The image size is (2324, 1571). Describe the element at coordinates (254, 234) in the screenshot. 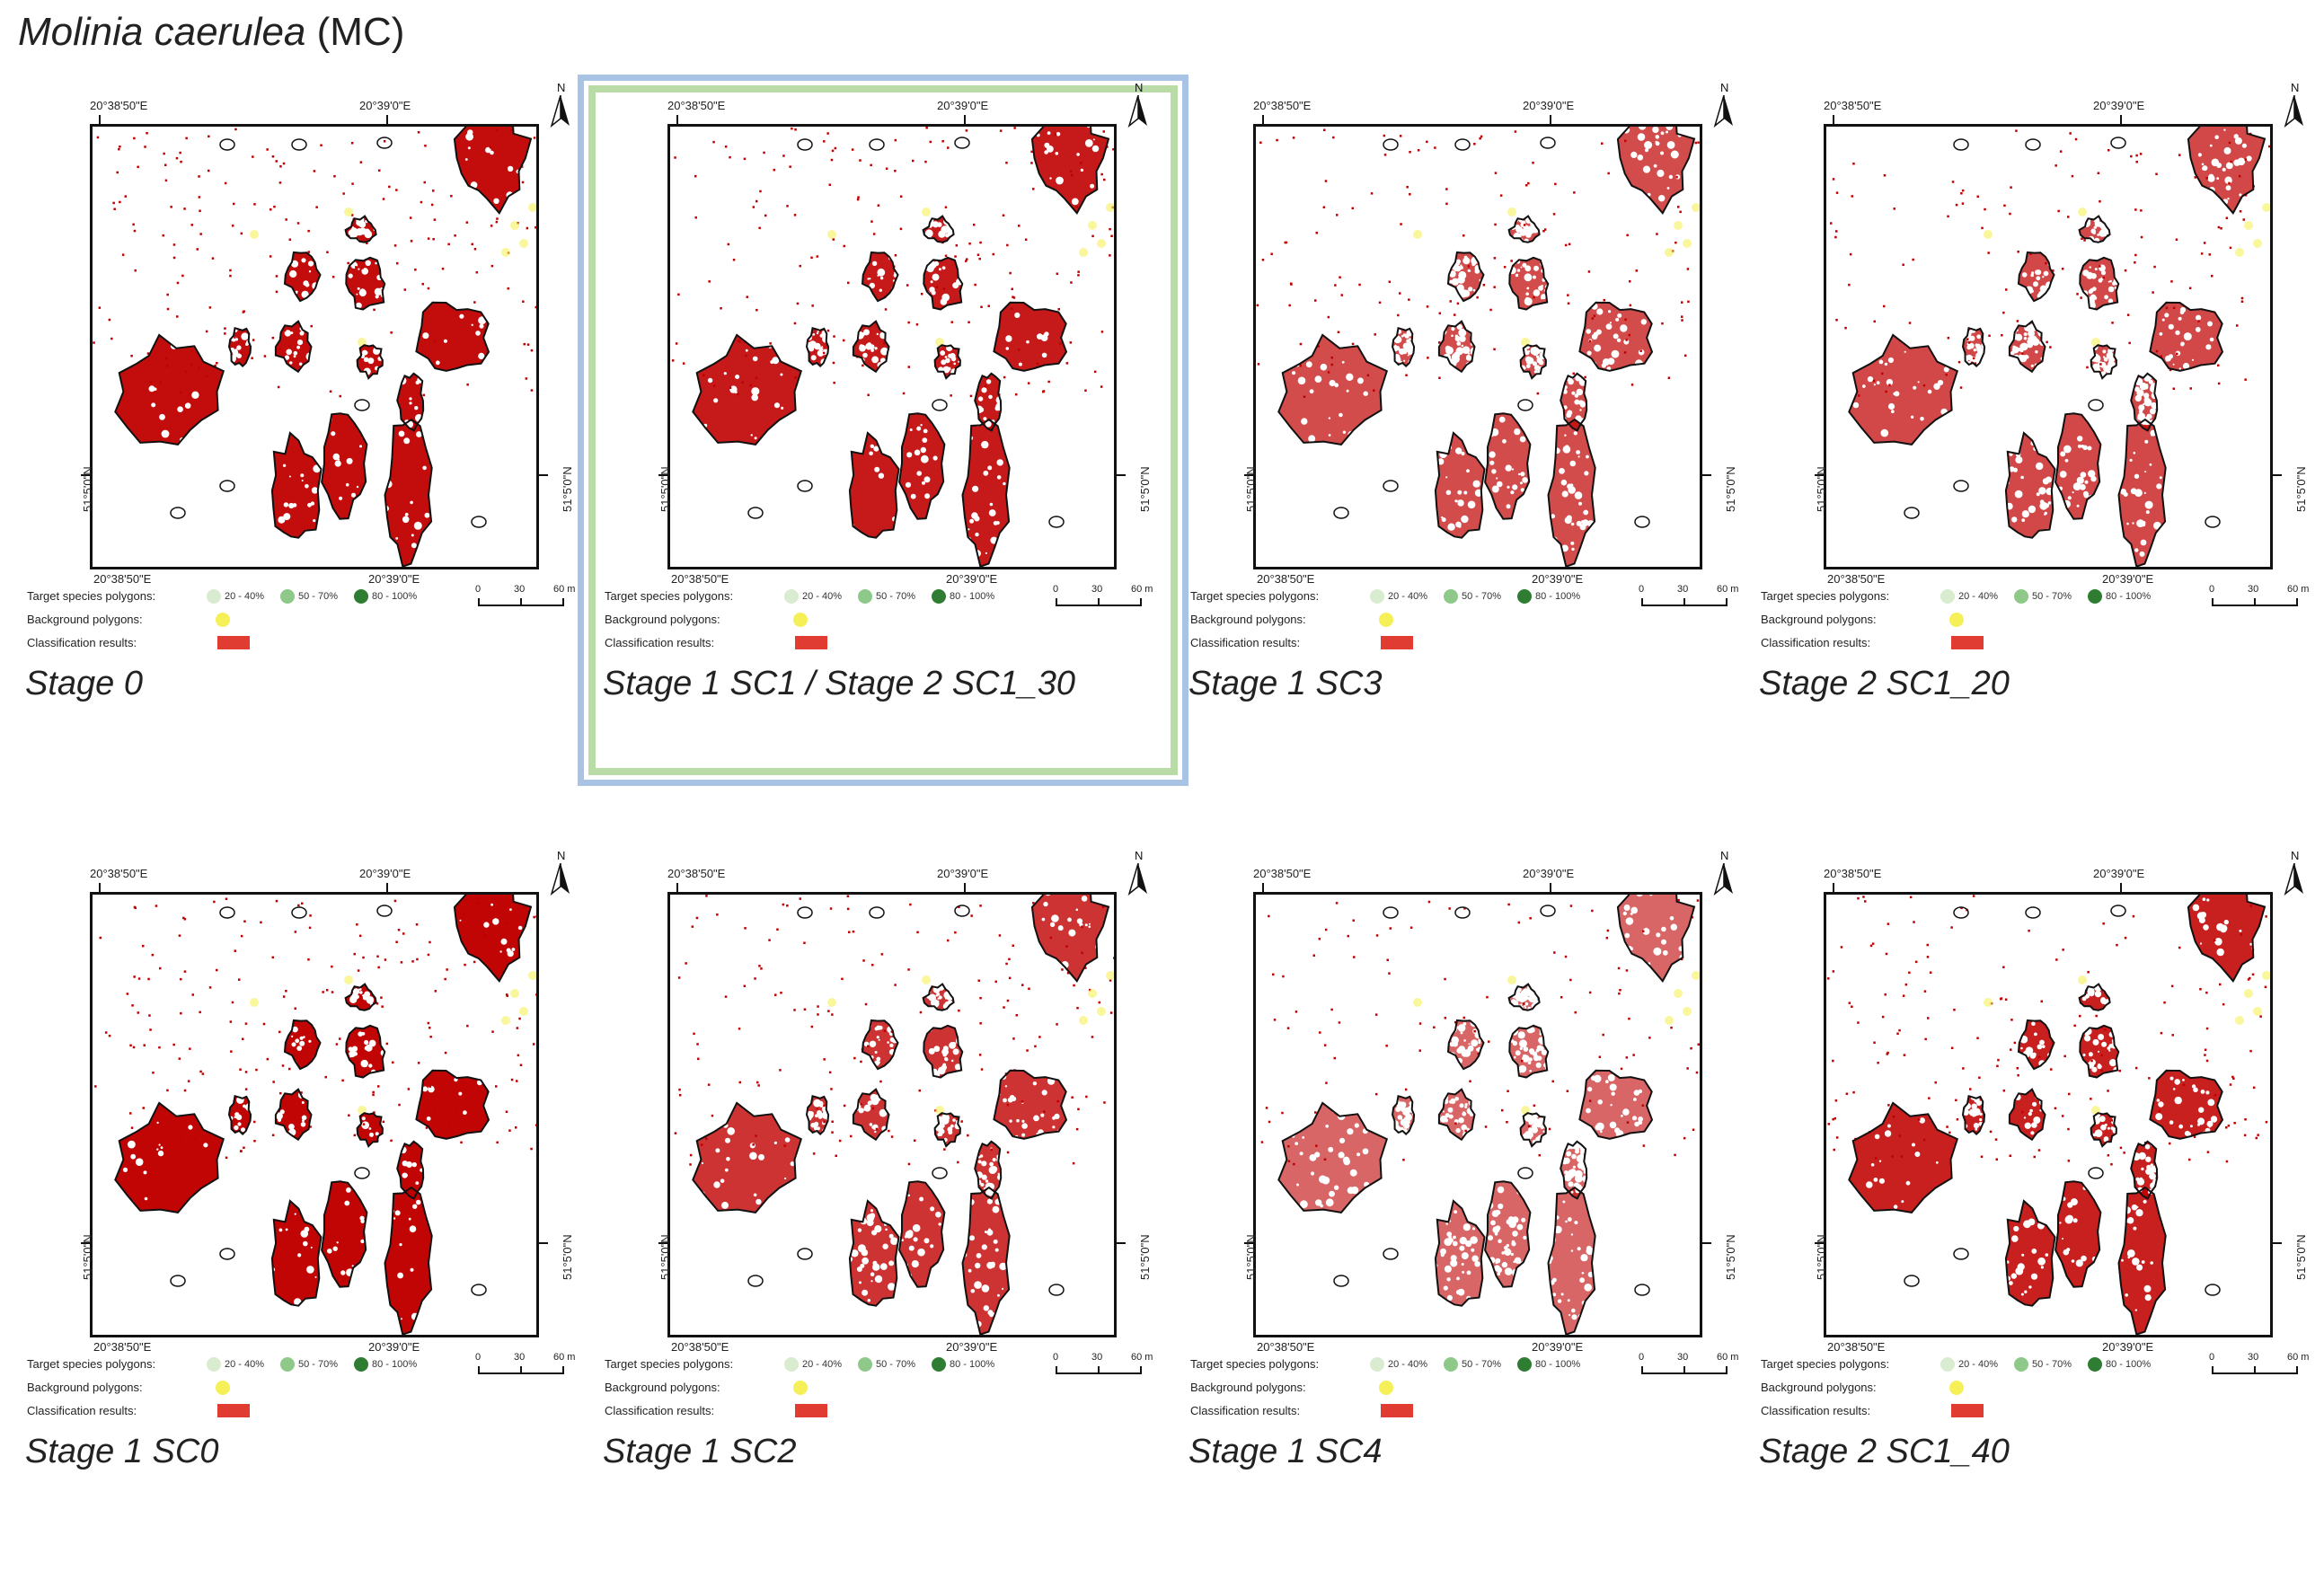

I see `background-polygon` at that location.